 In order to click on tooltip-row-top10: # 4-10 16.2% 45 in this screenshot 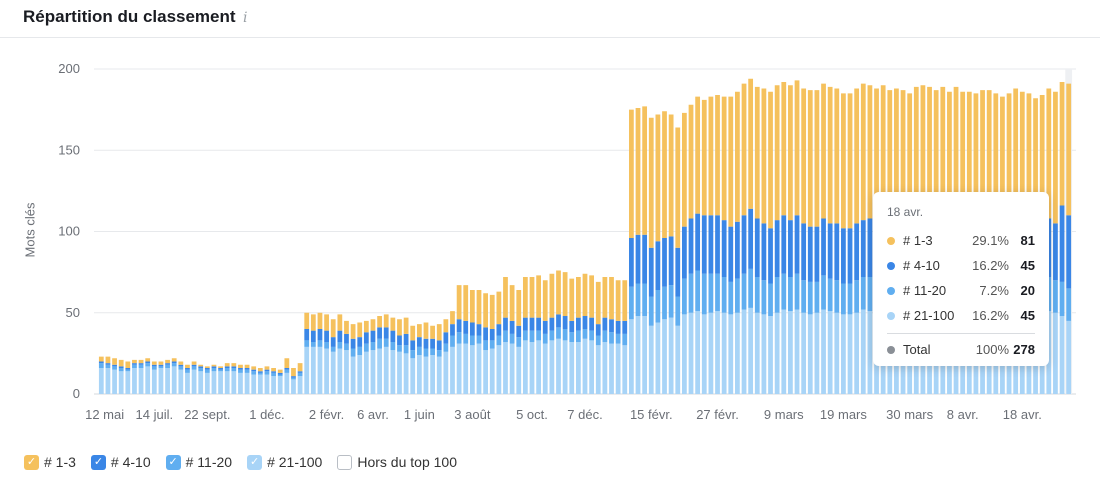, I will do `click(961, 265)`.